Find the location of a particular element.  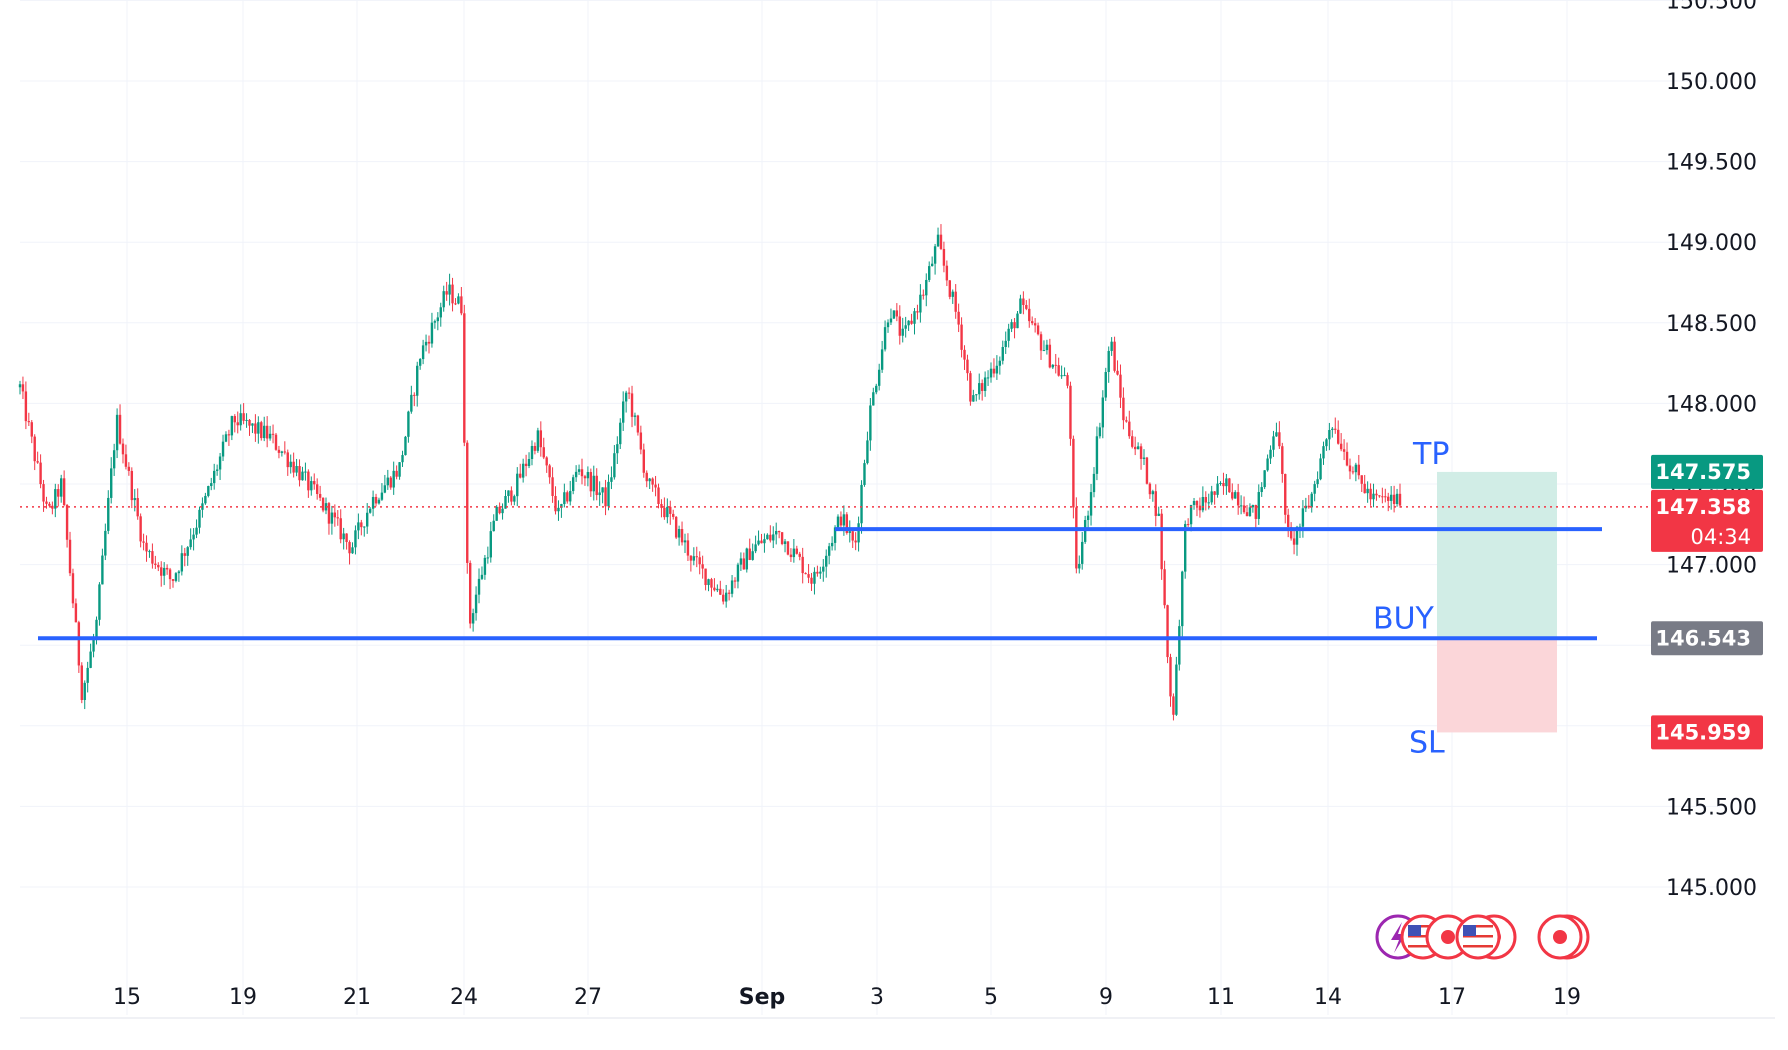

x-tick-label: 17 is located at coordinates (1452, 997).